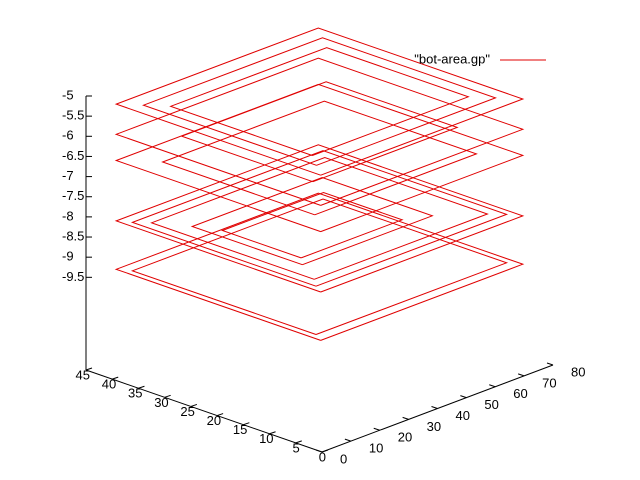 This screenshot has height=480, width=640. What do you see at coordinates (376, 448) in the screenshot?
I see `x-tick-label: 10` at bounding box center [376, 448].